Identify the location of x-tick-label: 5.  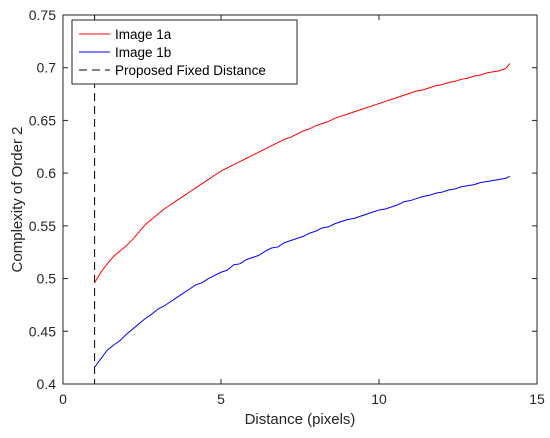
(221, 399).